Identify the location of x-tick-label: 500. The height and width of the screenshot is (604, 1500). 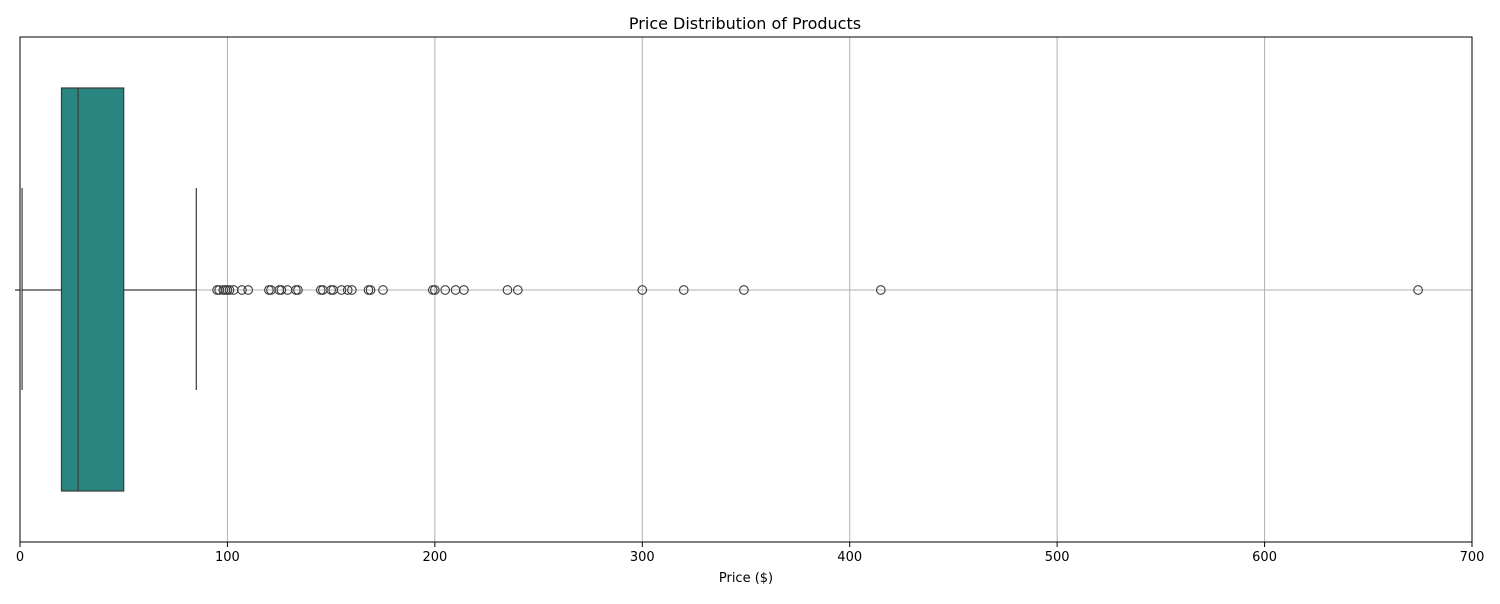
(1057, 557).